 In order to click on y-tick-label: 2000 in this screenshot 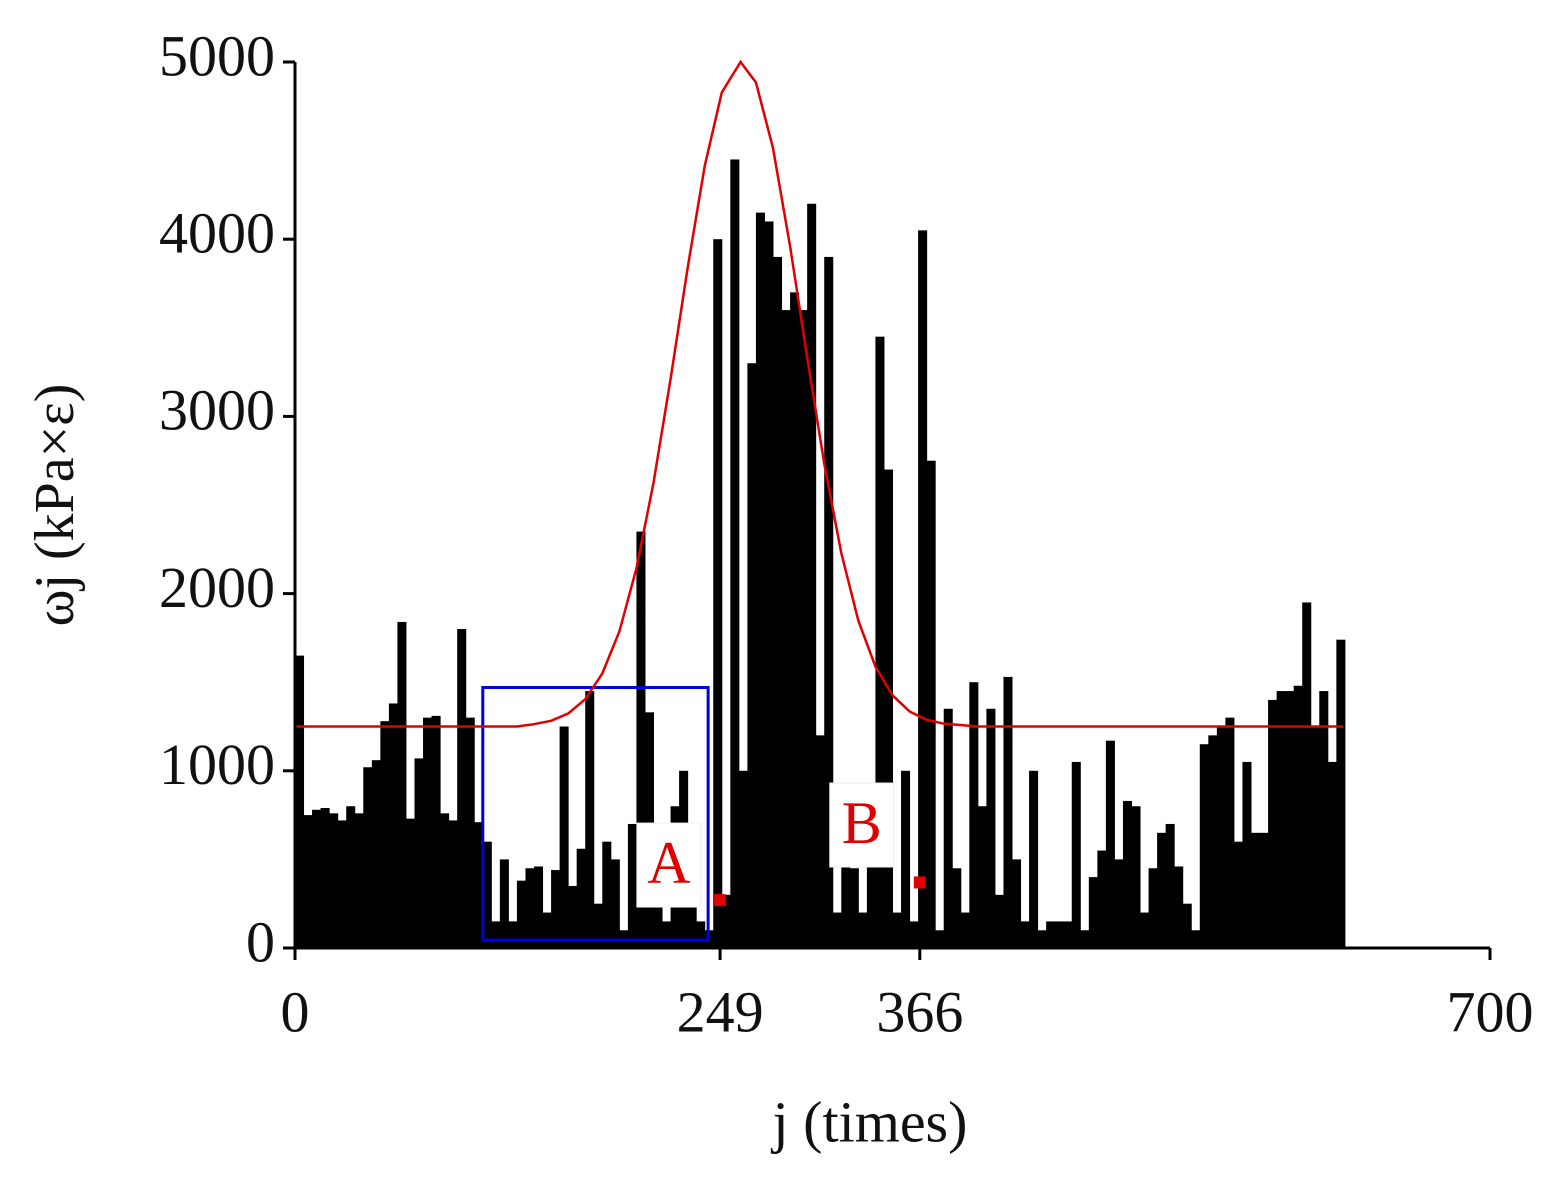, I will do `click(217, 587)`.